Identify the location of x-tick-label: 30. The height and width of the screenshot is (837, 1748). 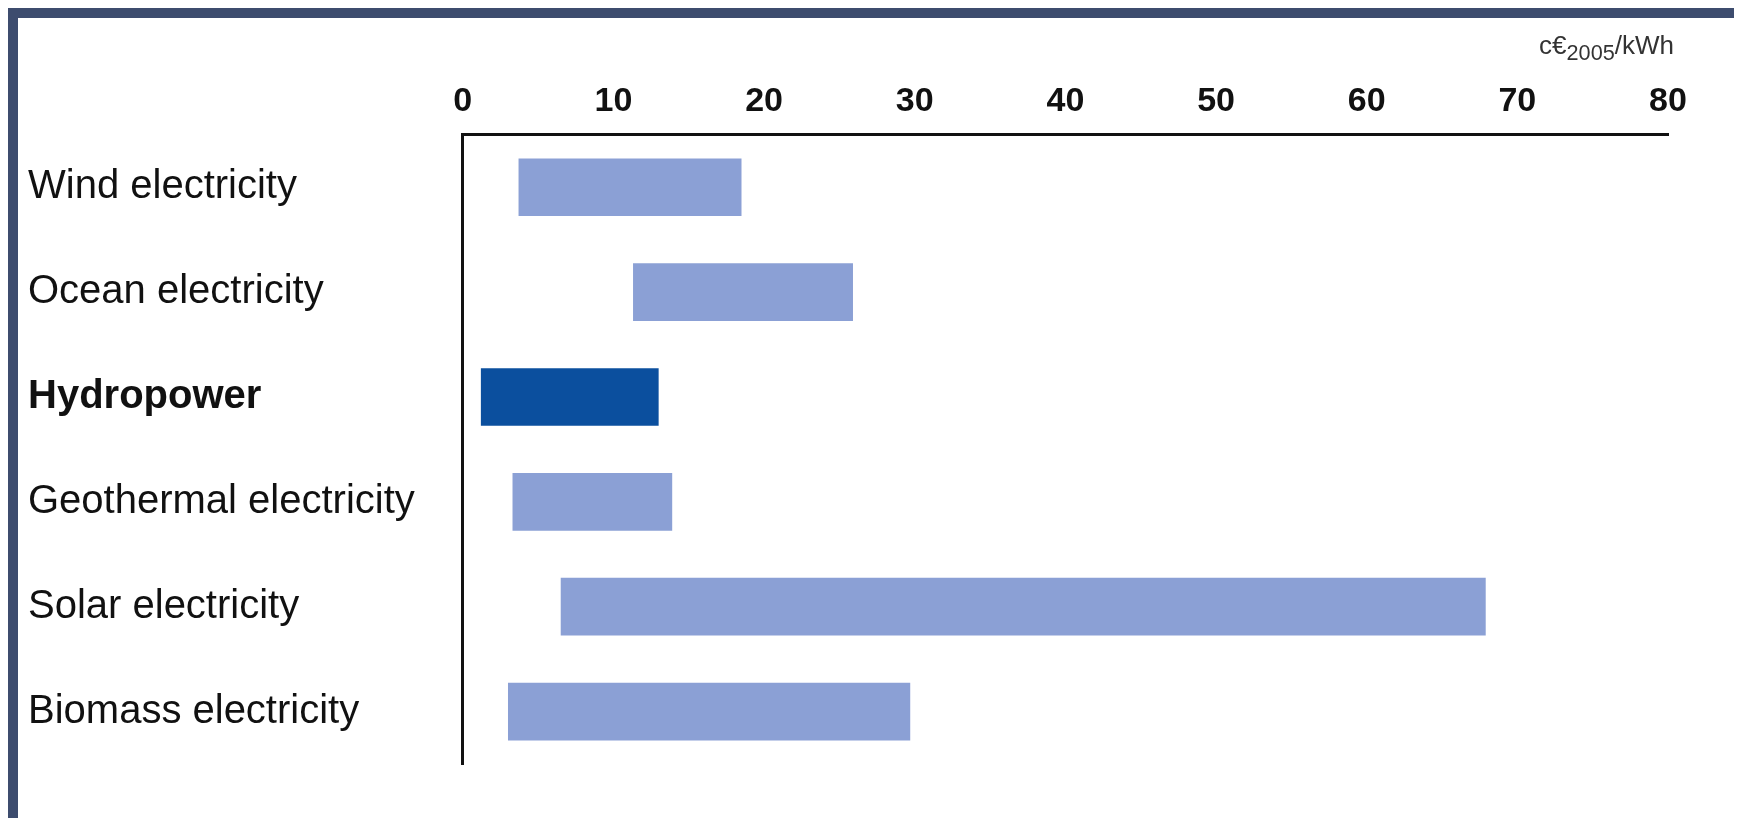
(914, 98).